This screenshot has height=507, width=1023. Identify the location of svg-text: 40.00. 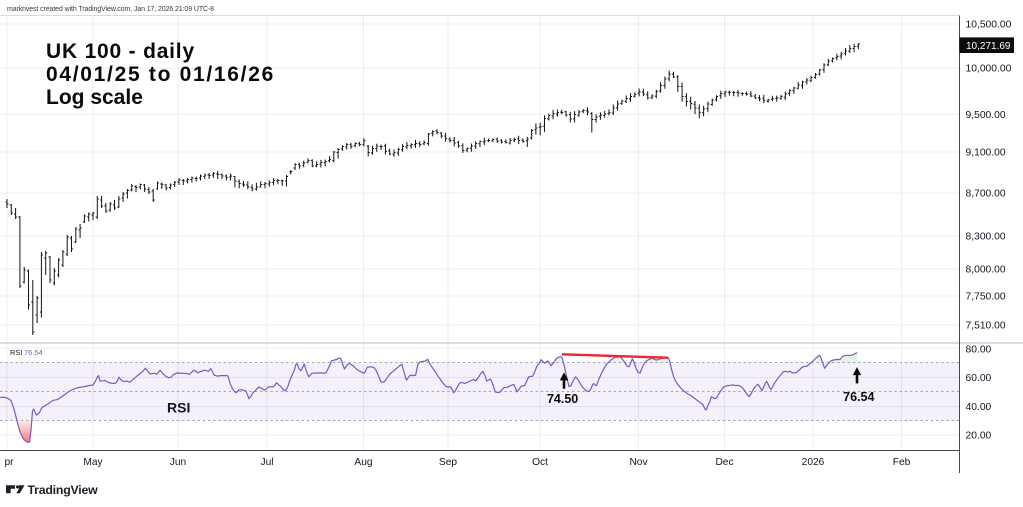
(979, 407).